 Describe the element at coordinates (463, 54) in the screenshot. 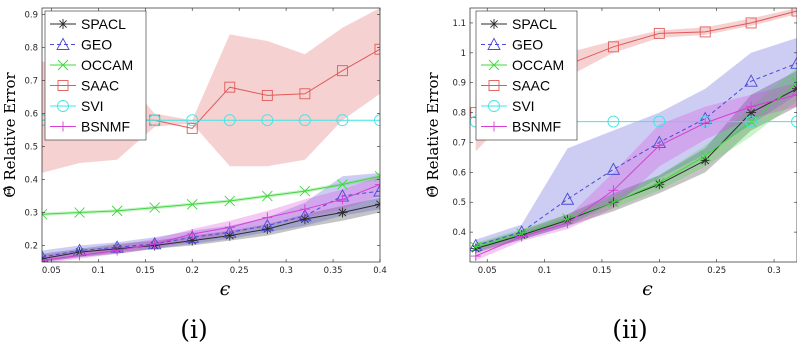

I see `y-tick-label: 1` at that location.